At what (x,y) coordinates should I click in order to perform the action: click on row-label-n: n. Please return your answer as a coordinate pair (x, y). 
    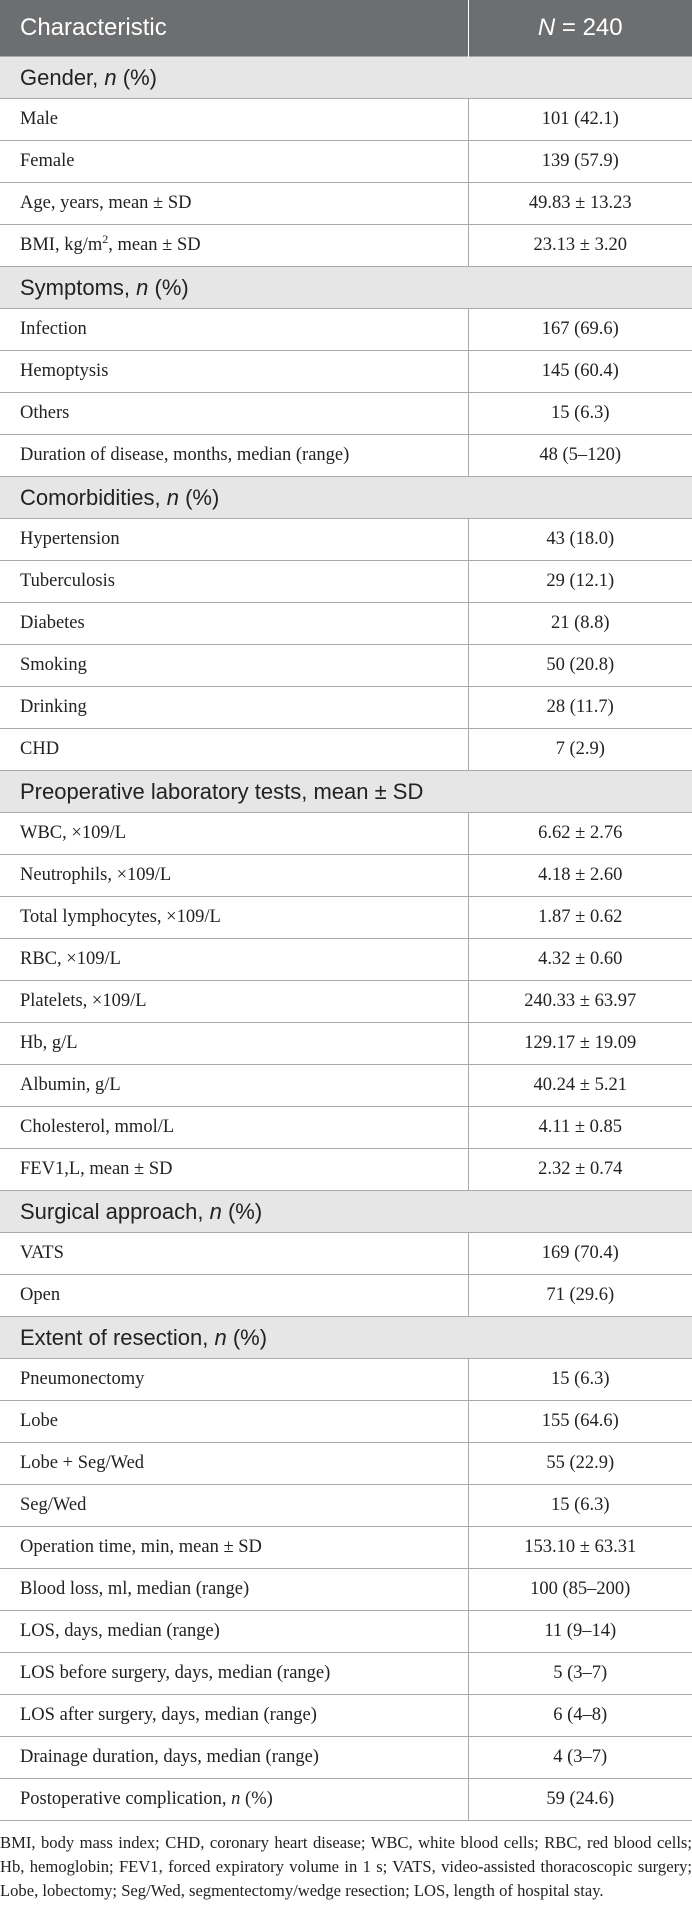
    Looking at the image, I should click on (236, 1799).